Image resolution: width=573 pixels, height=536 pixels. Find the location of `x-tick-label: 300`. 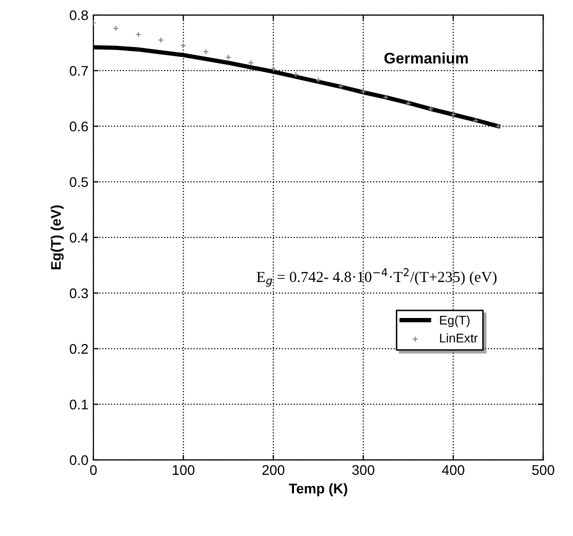

x-tick-label: 300 is located at coordinates (363, 470).